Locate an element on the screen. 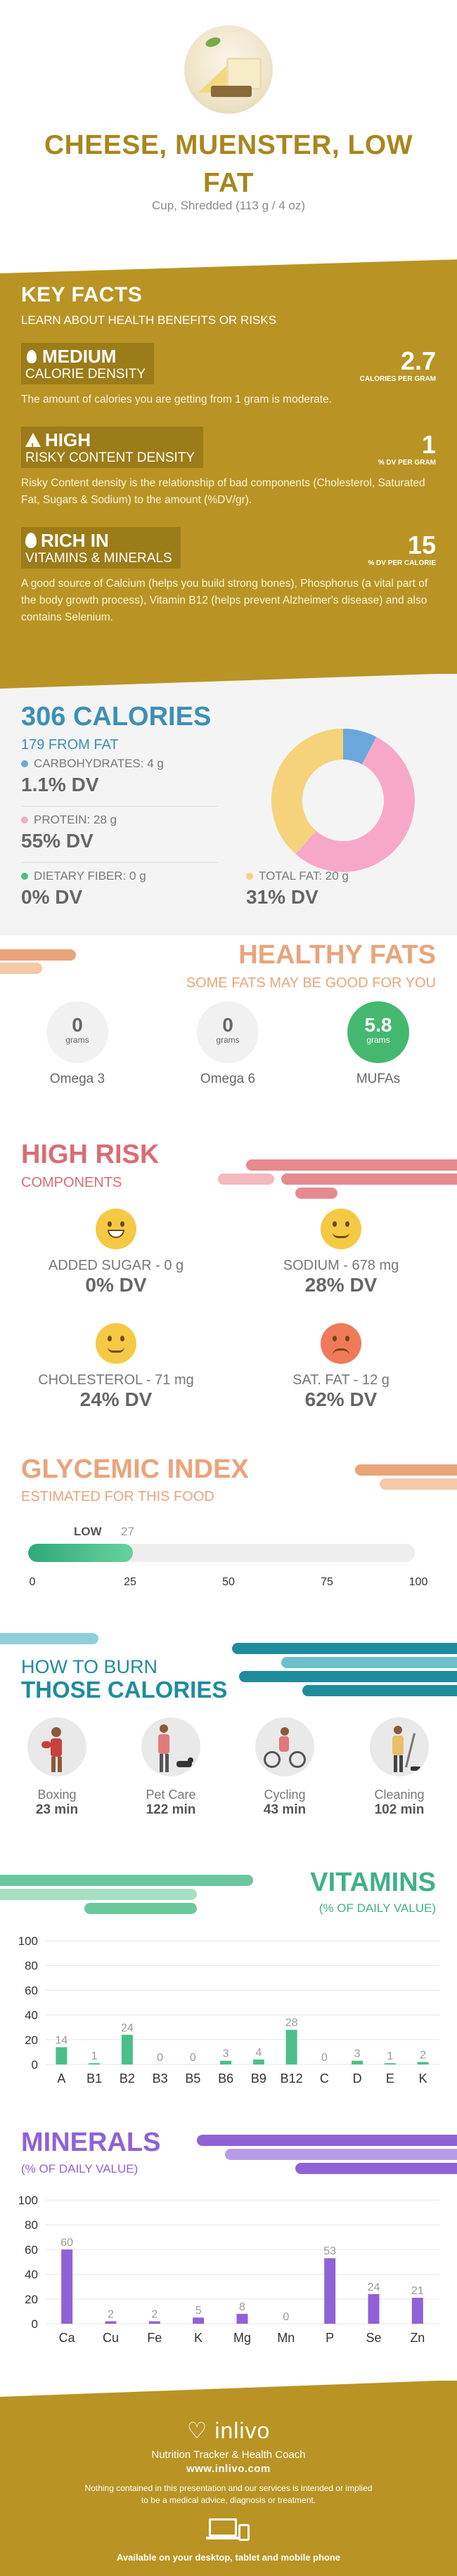  warning-icon is located at coordinates (33, 445).